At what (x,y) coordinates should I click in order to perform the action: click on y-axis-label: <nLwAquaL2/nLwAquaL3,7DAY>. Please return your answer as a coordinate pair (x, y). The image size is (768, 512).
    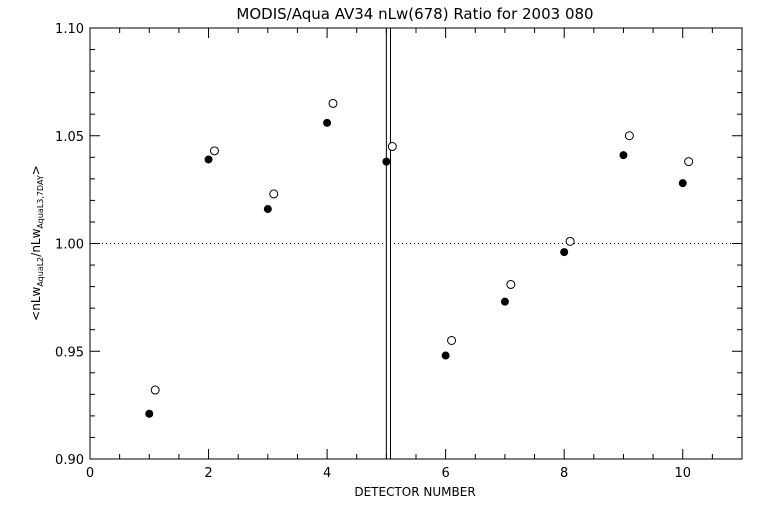
    Looking at the image, I should click on (37, 243).